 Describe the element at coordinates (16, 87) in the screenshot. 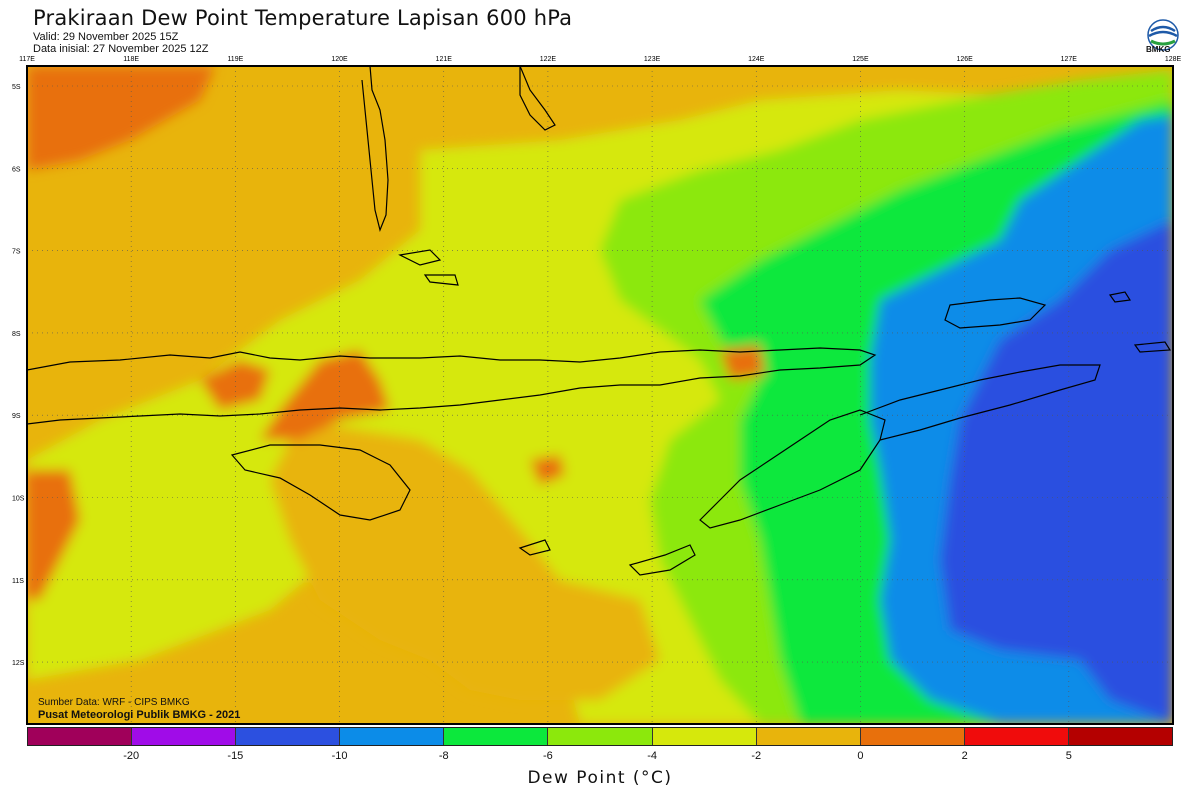

I see `lat-tick-label: 5S` at that location.